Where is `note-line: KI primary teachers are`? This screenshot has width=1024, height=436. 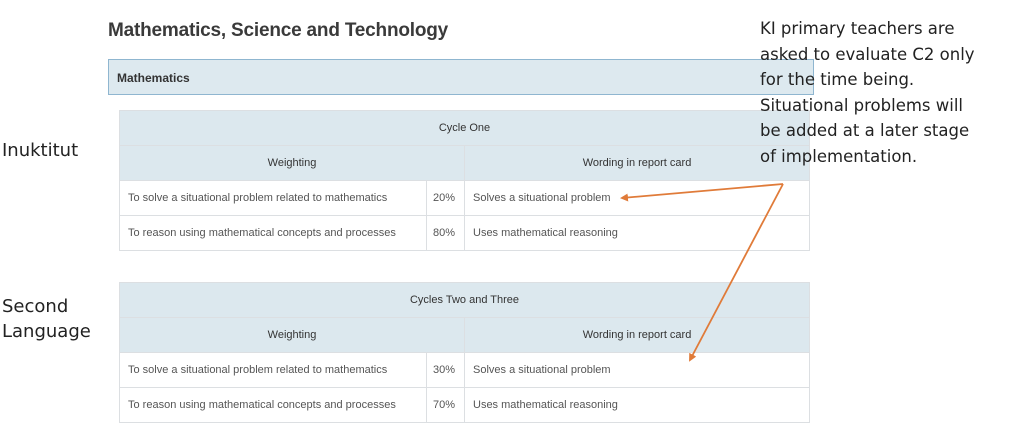
note-line: KI primary teachers are is located at coordinates (857, 28).